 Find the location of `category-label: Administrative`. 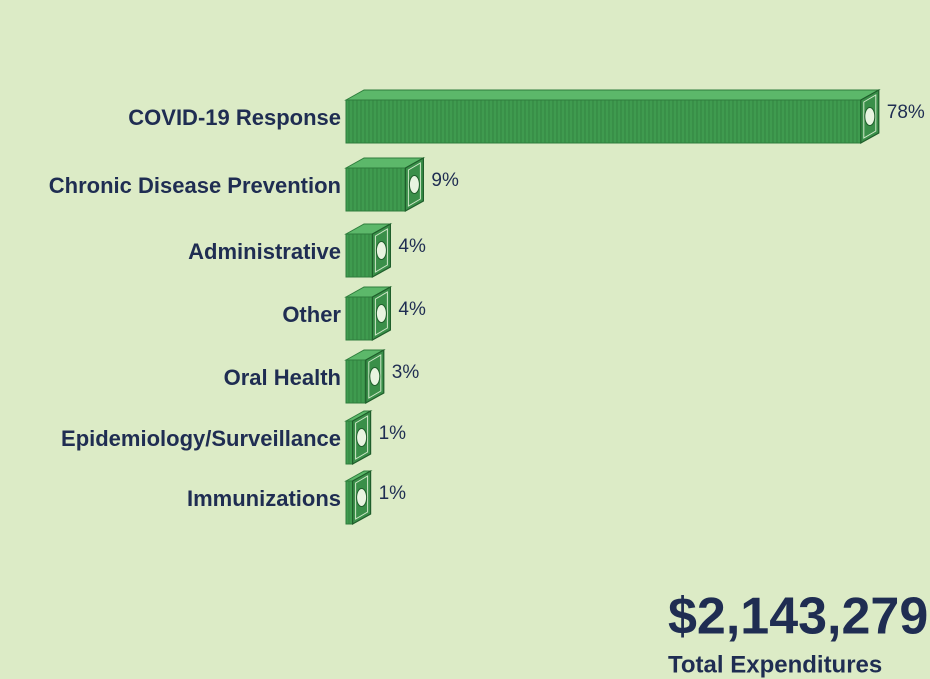

category-label: Administrative is located at coordinates (264, 251).